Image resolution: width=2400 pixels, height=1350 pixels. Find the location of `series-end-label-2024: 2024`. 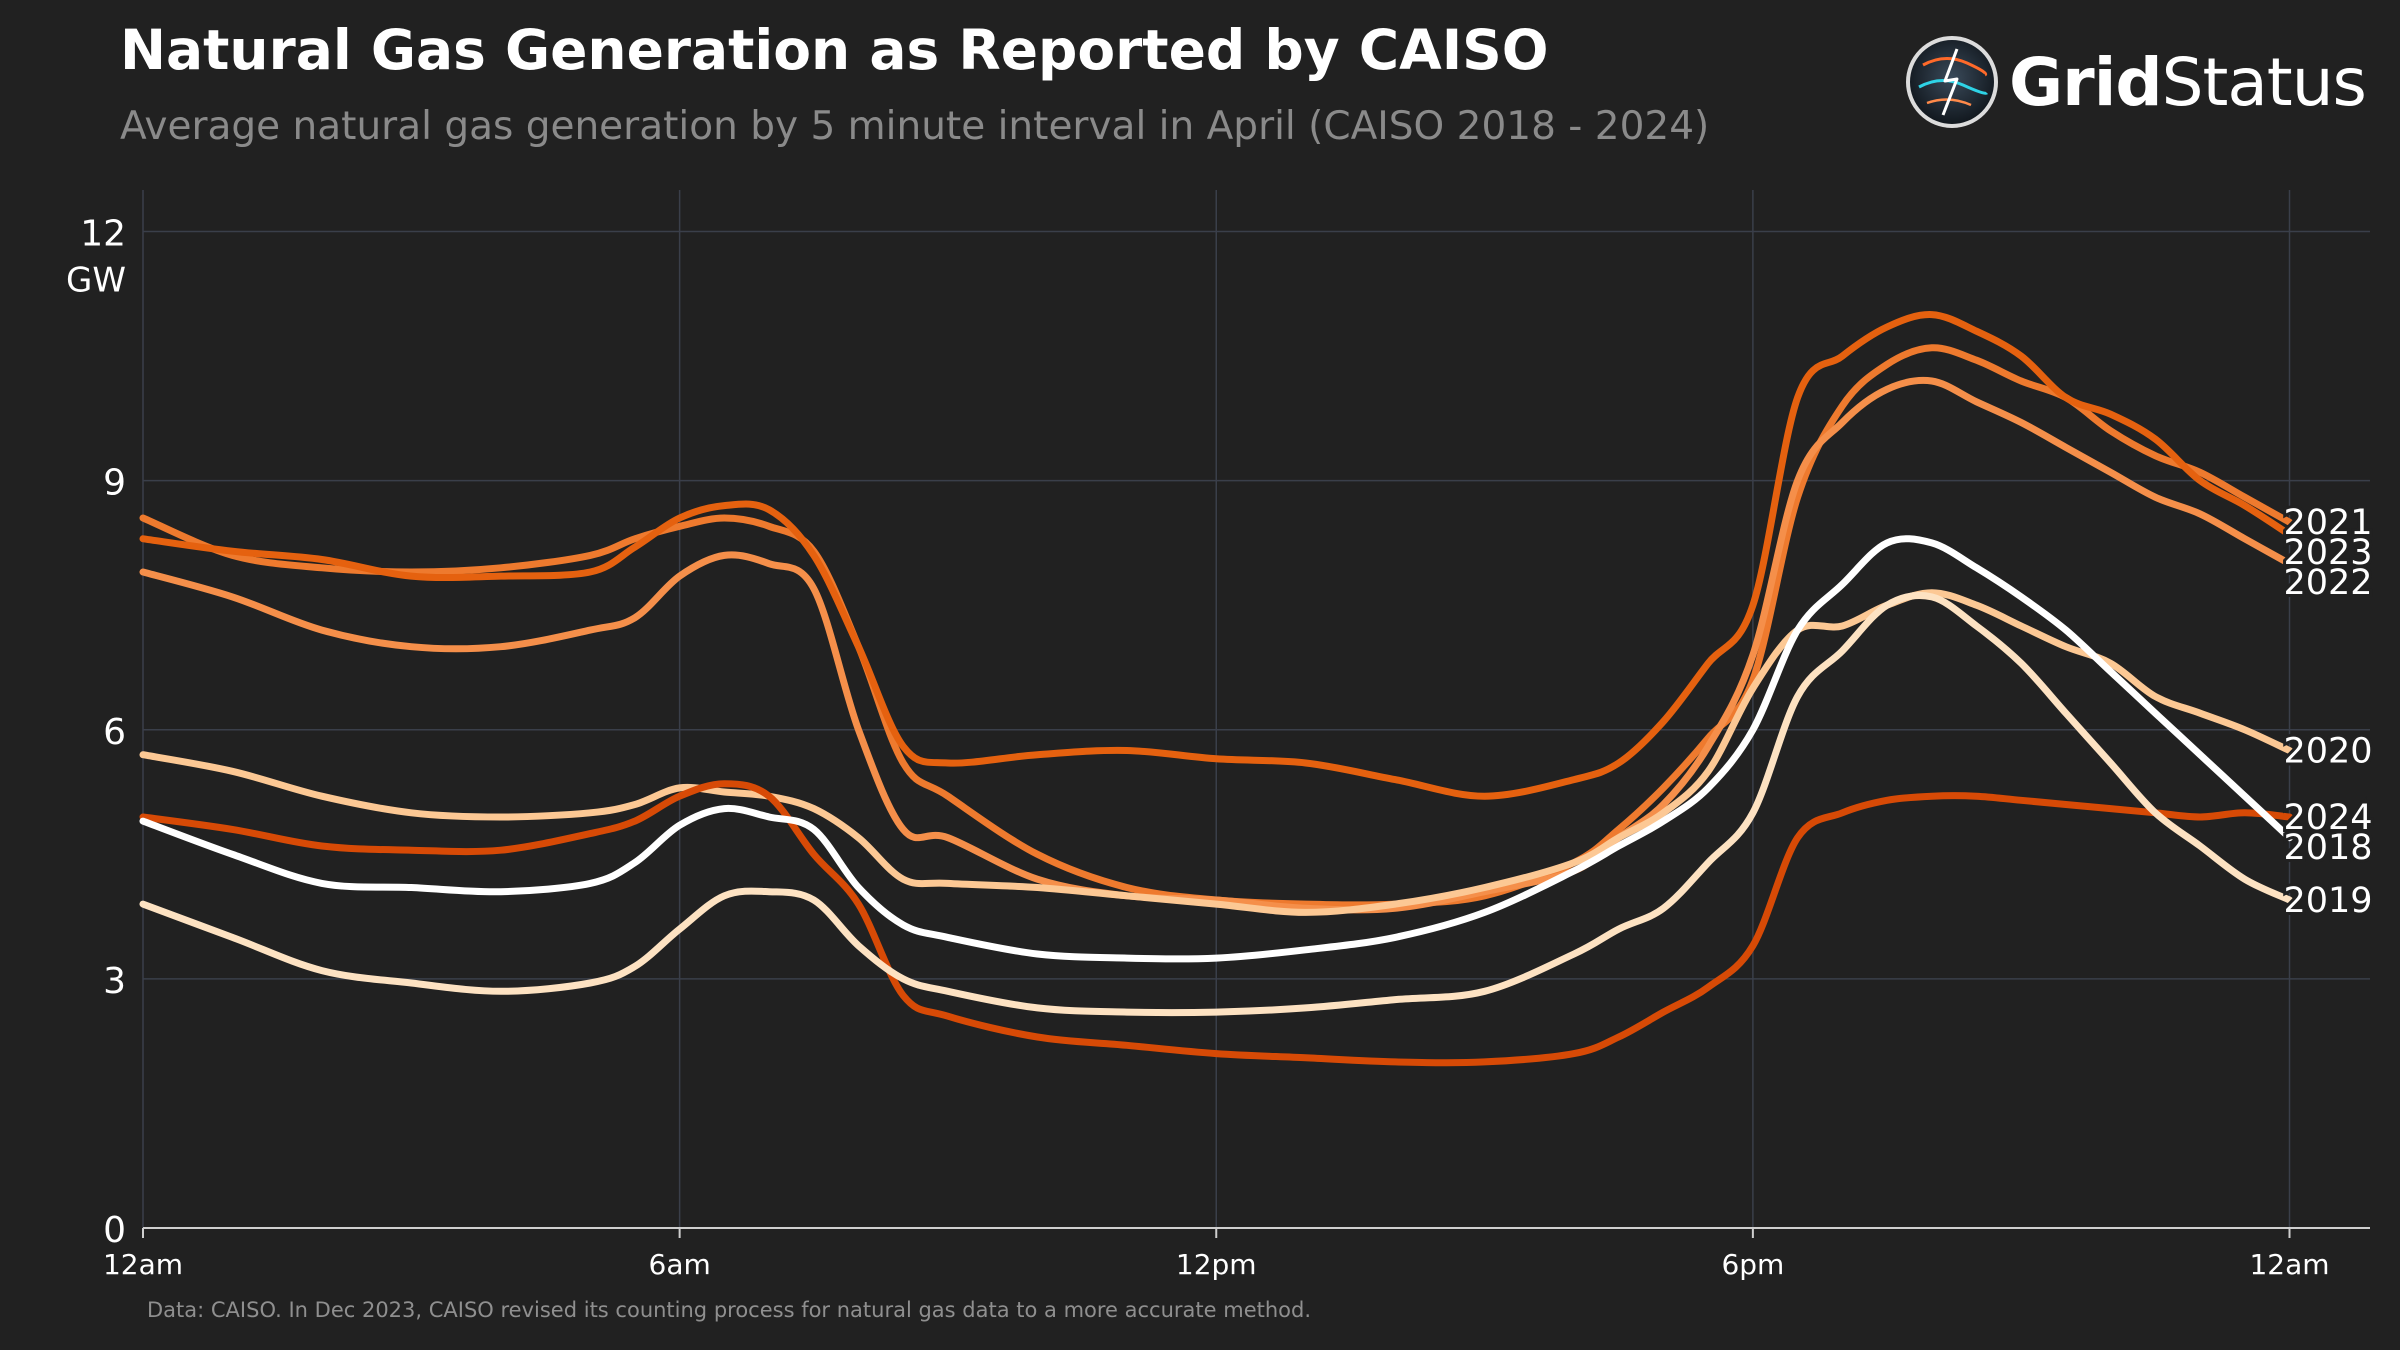

series-end-label-2024: 2024 is located at coordinates (2328, 818).